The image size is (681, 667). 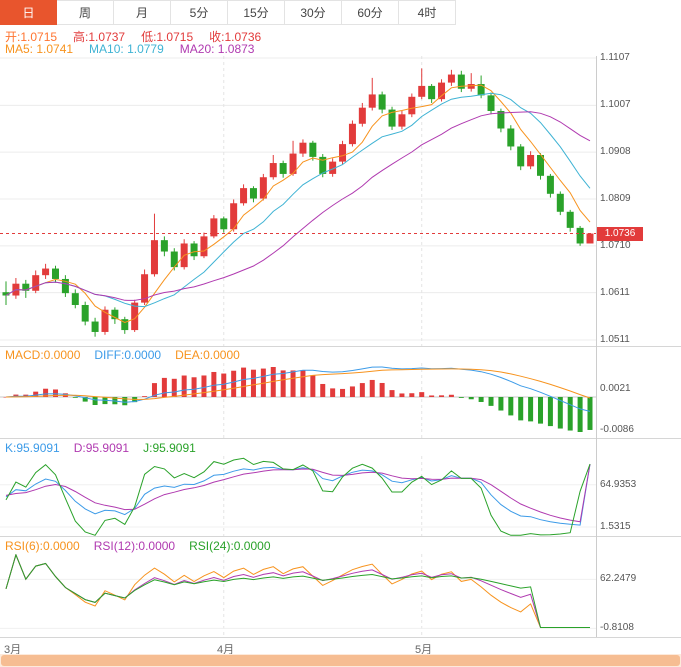 I want to click on horizontal-scrollbar-track, so click(x=340, y=660).